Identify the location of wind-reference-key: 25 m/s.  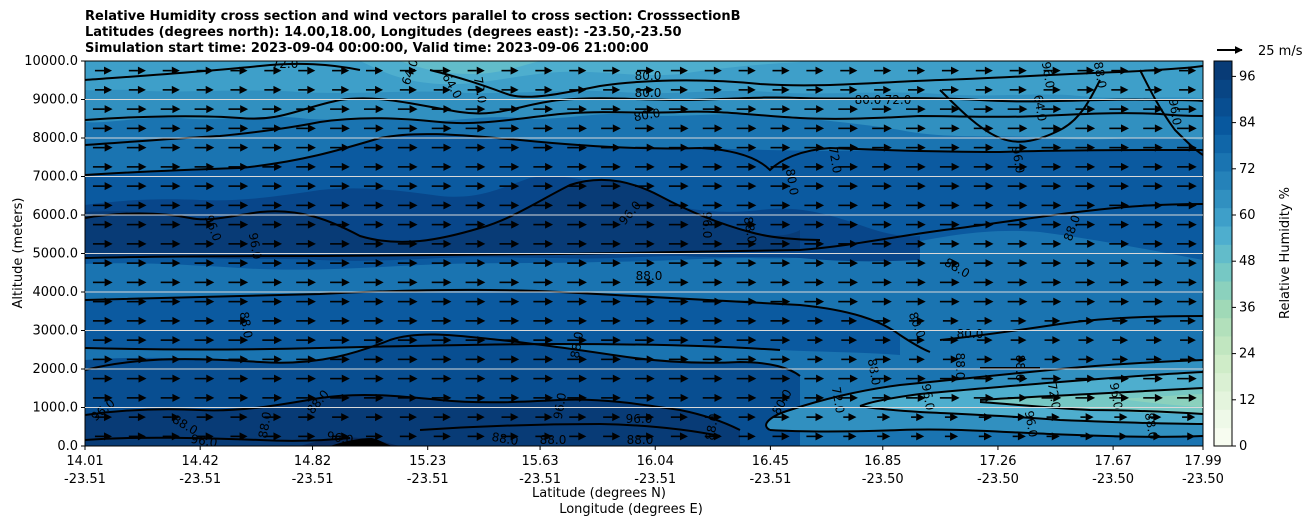
(1260, 51).